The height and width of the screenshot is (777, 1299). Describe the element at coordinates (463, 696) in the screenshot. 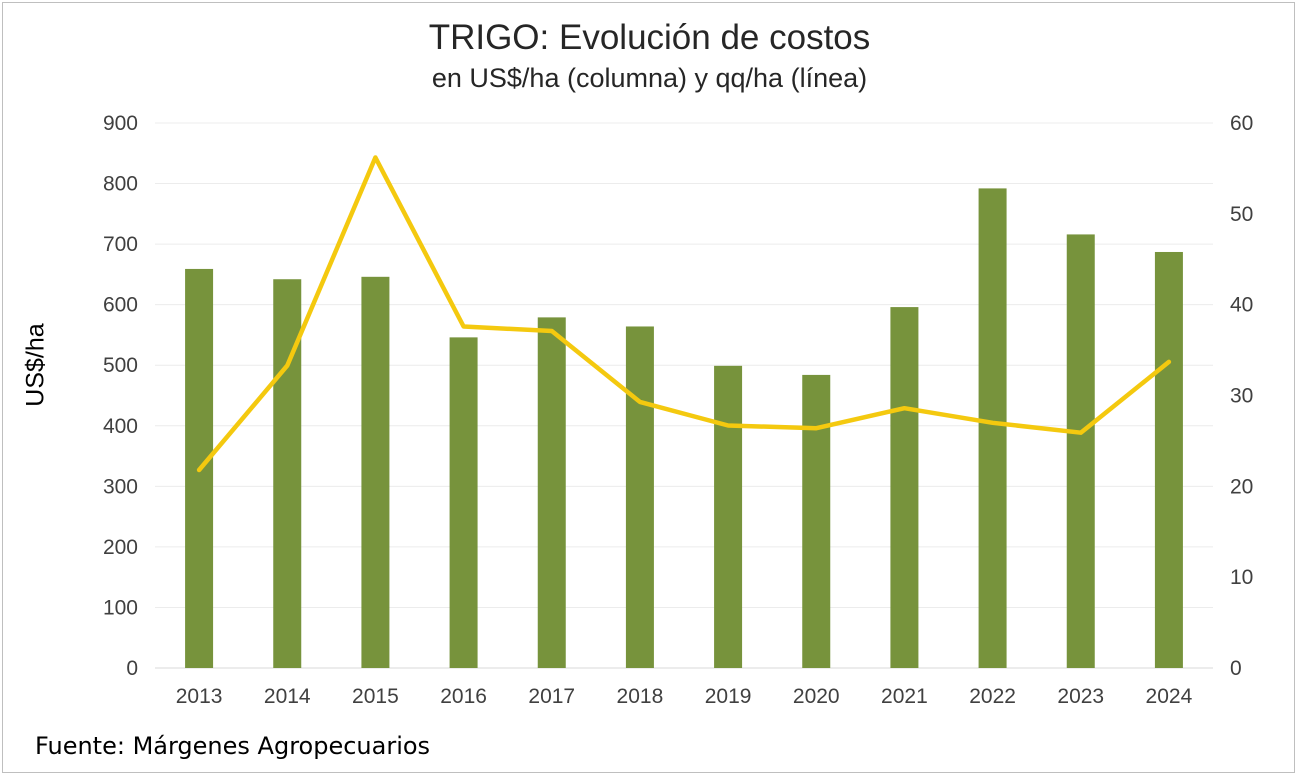

I see `x-tick-label: 2016` at that location.